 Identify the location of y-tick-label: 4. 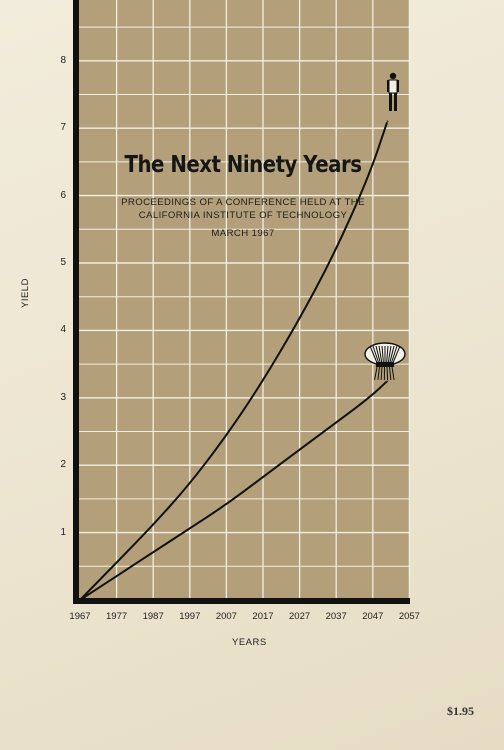
(63, 330).